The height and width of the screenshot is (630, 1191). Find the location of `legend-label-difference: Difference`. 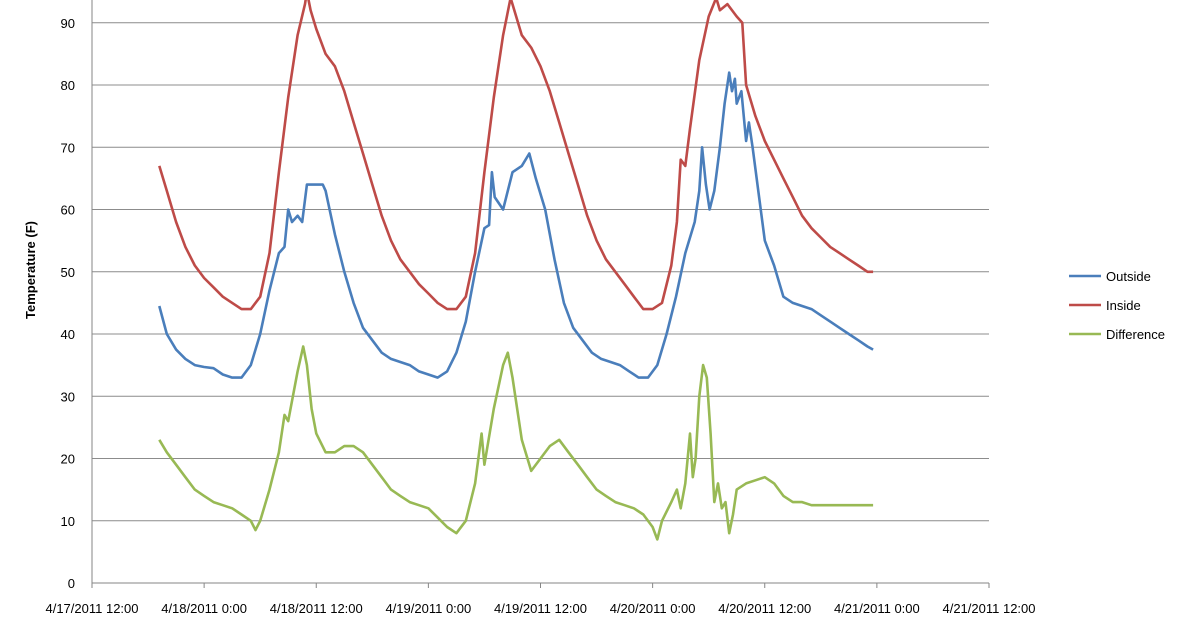

legend-label-difference: Difference is located at coordinates (1135, 334).